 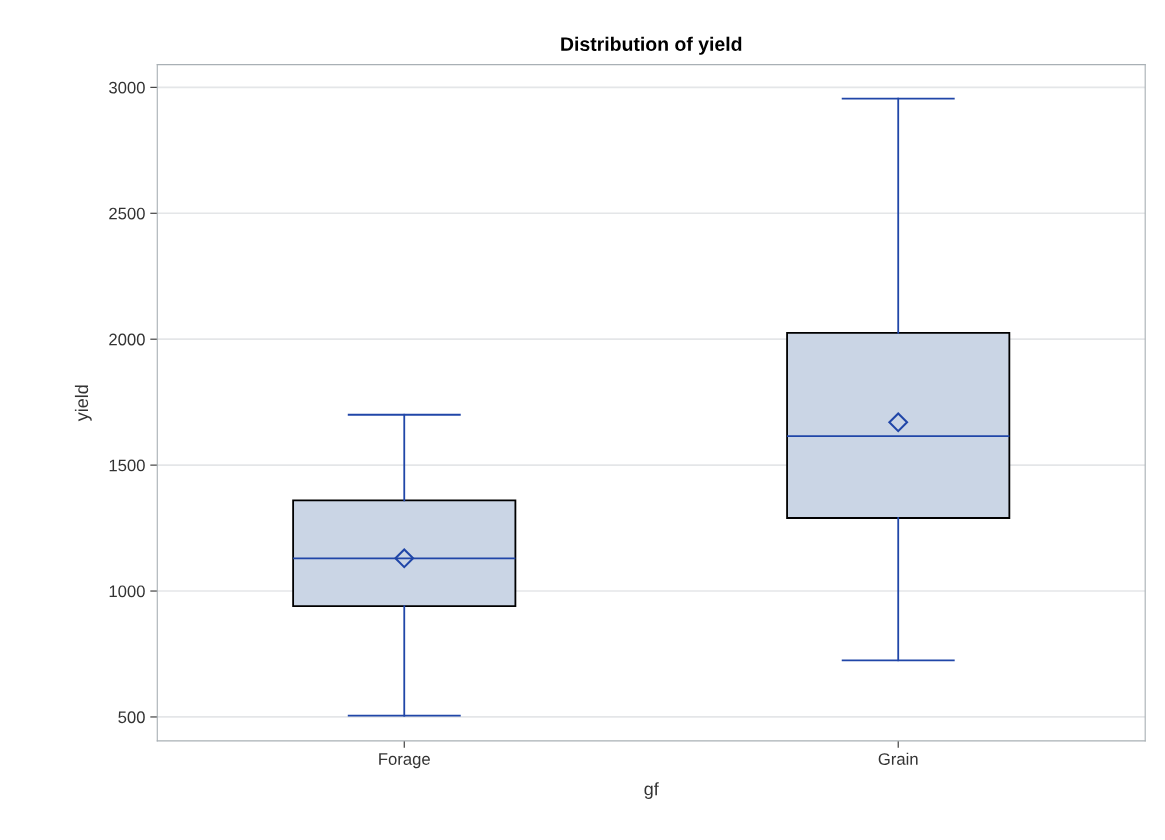 I want to click on x-tick-label: Forage, so click(x=404, y=761).